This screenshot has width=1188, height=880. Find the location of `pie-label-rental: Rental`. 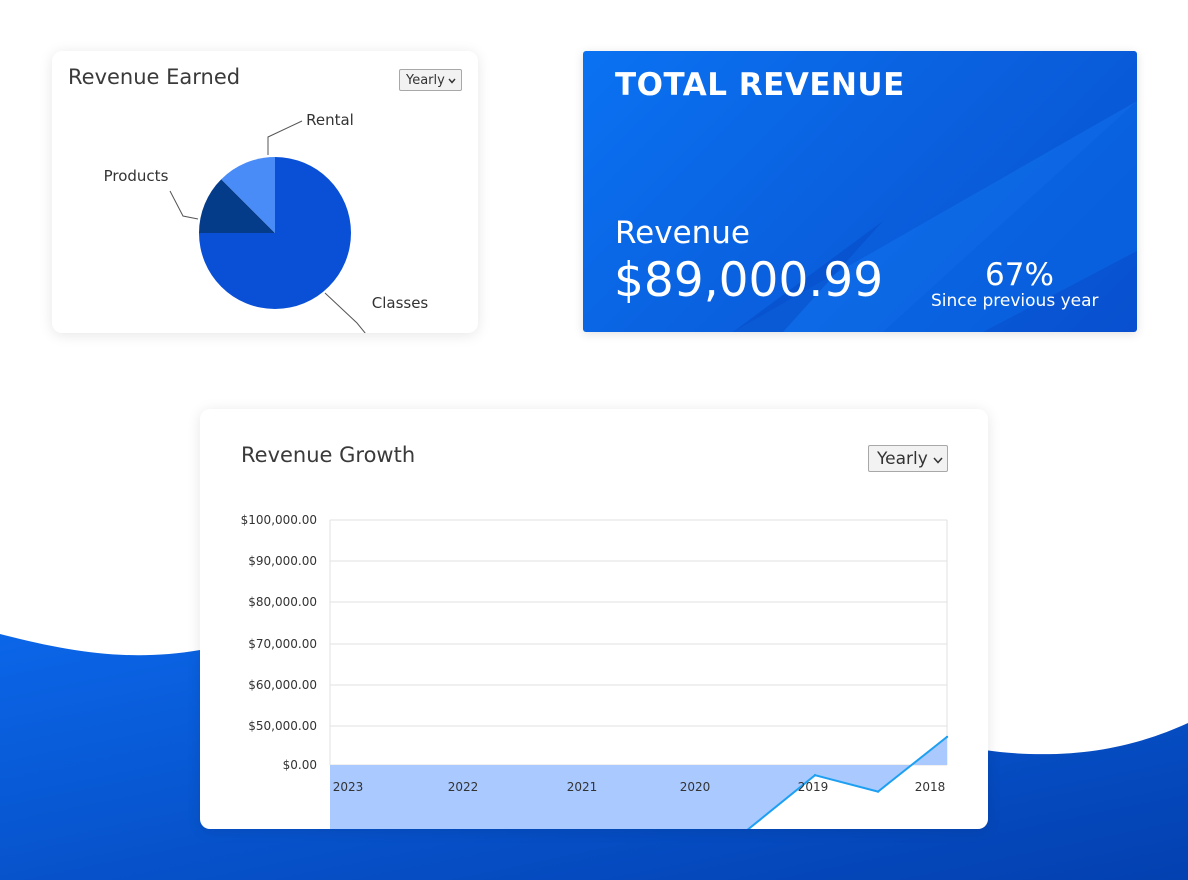

pie-label-rental: Rental is located at coordinates (330, 120).